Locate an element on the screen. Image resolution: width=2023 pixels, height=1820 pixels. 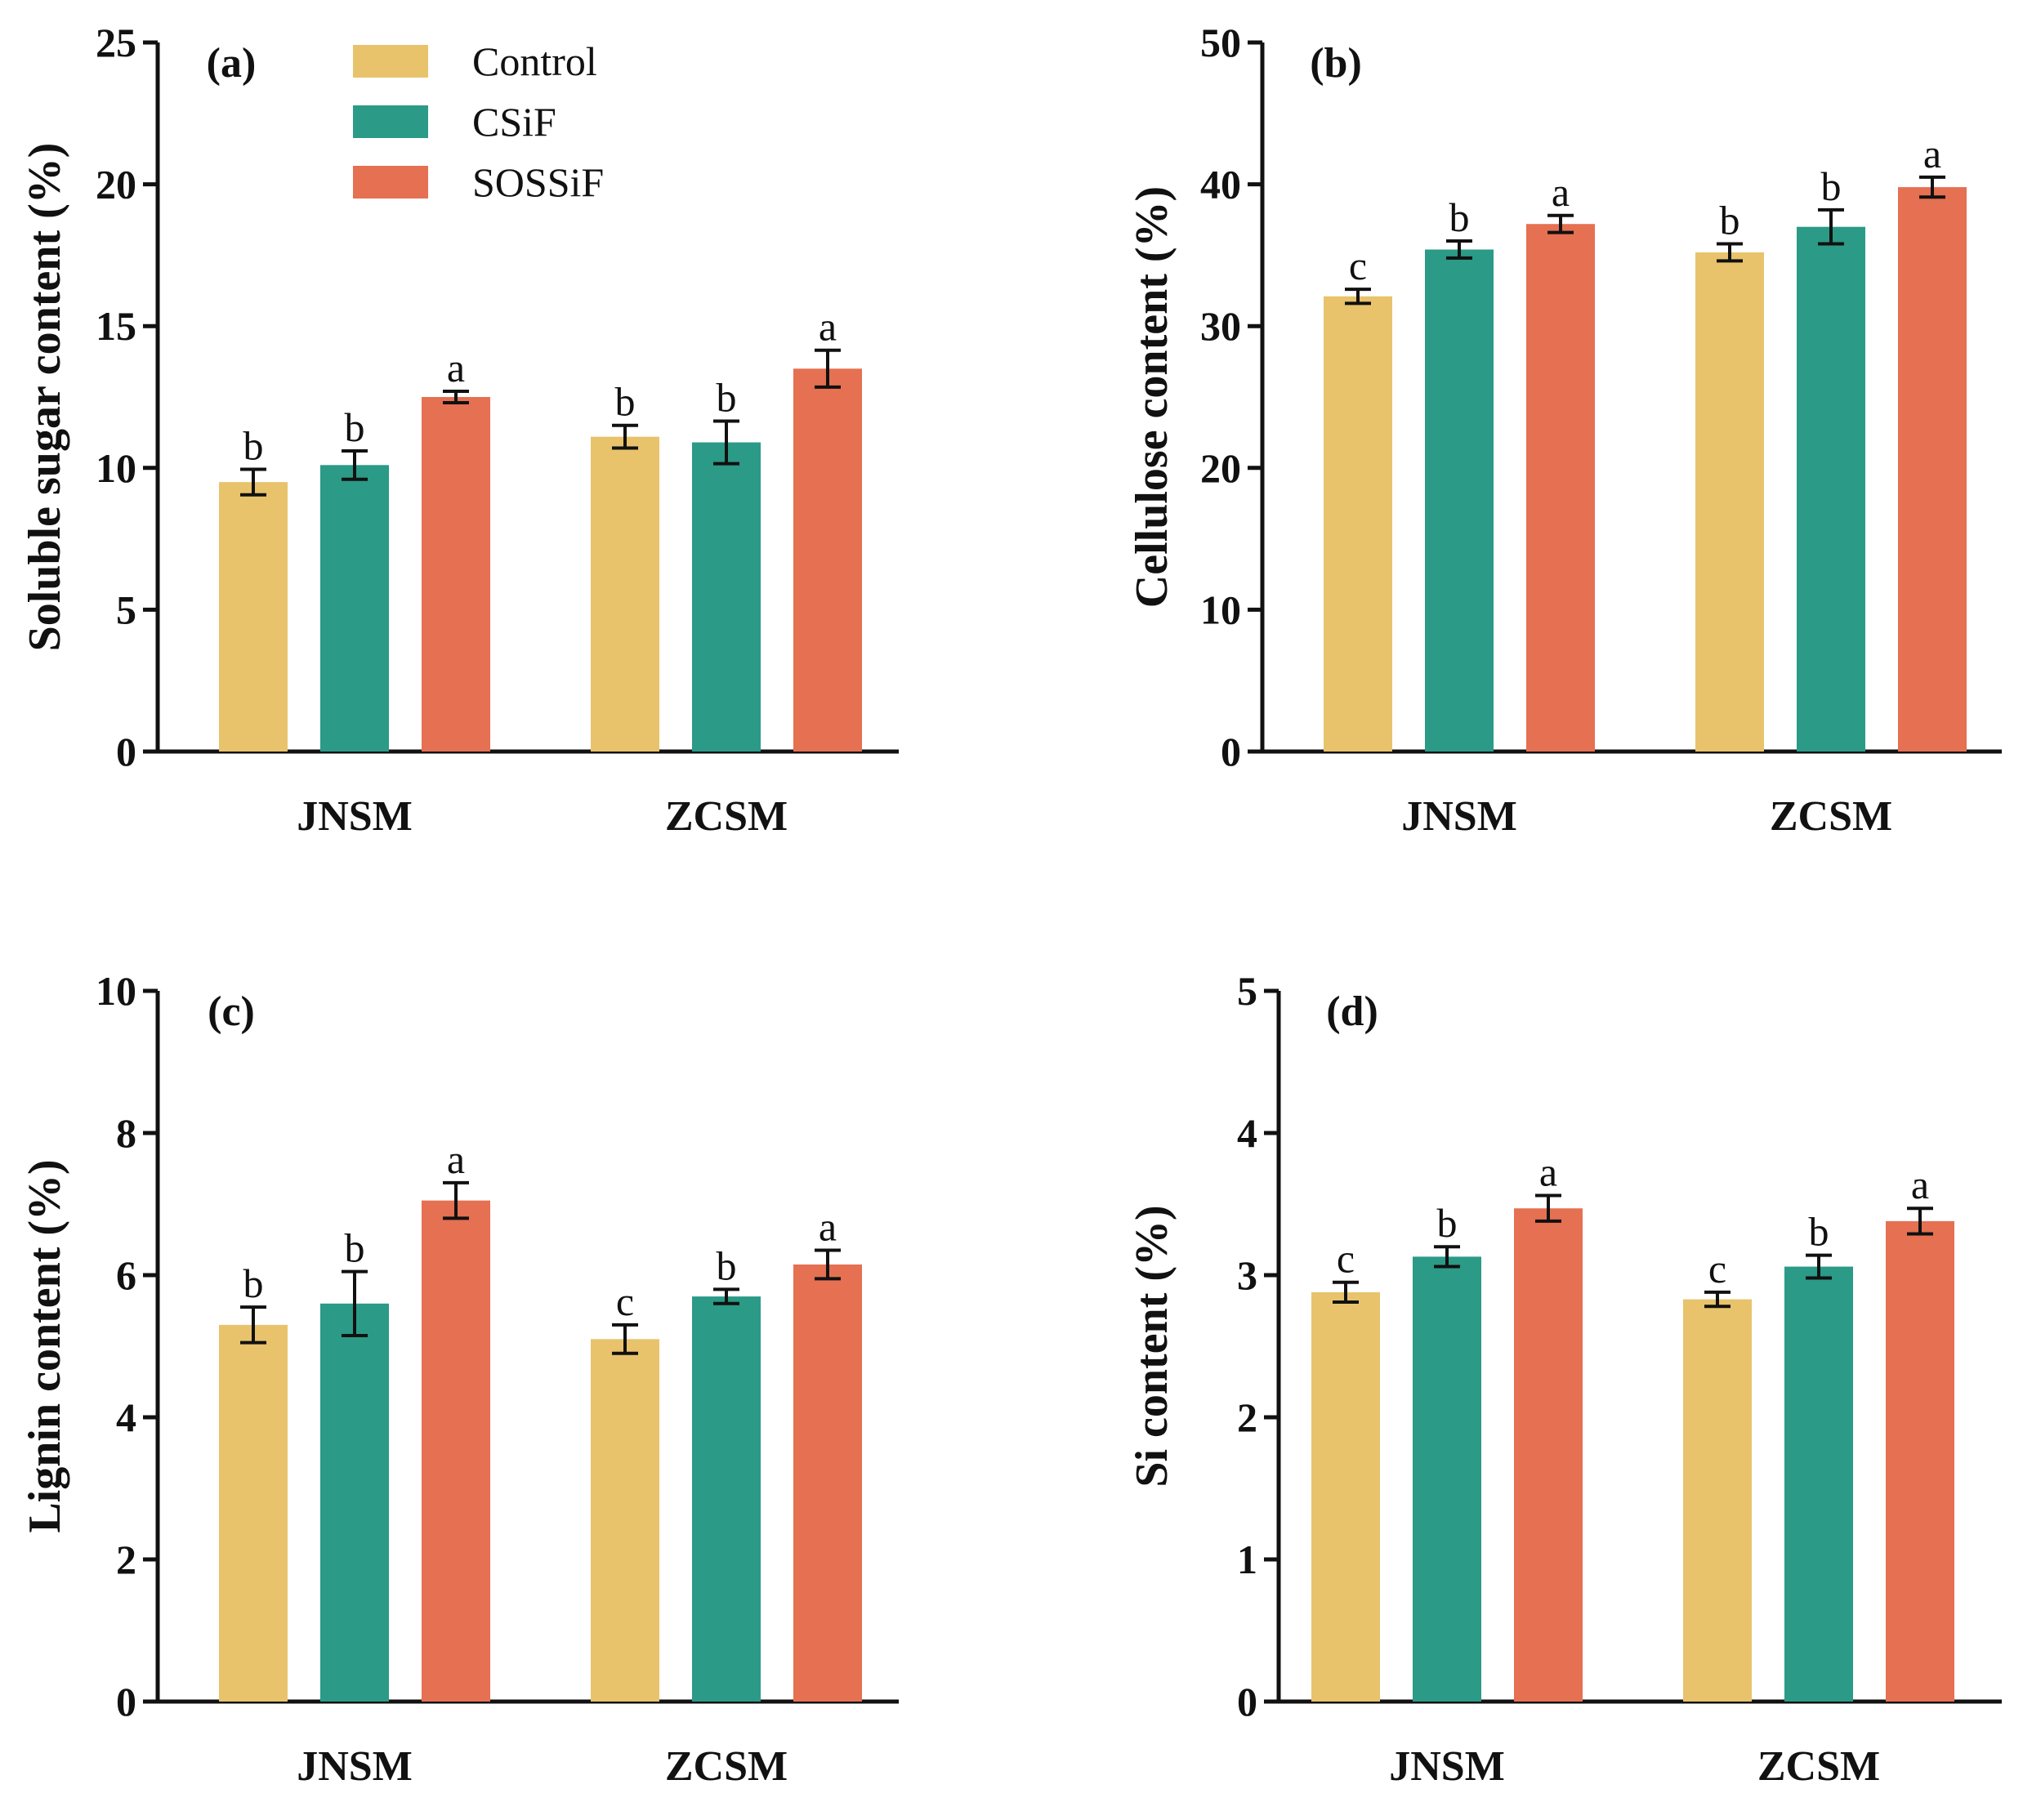
y-axis-title: Lignin content (%) is located at coordinates (45, 1346).